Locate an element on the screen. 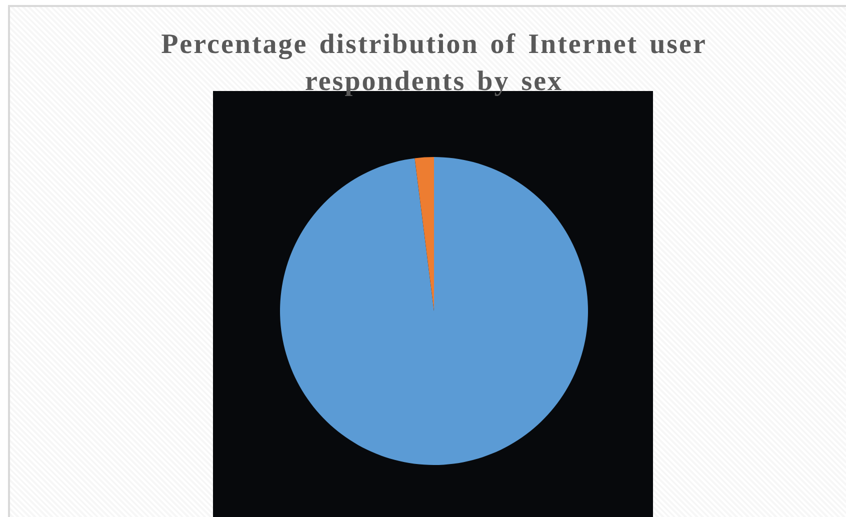  chart-title: Percentage distribution of Internet user respondents by sex is located at coordinates (434, 63).